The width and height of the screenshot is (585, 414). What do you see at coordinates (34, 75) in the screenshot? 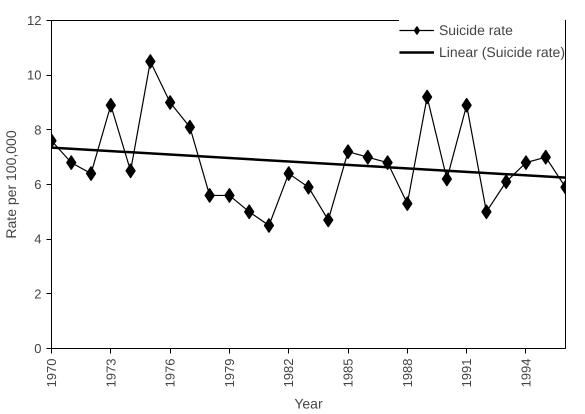
I see `y-tick-label: 10` at bounding box center [34, 75].